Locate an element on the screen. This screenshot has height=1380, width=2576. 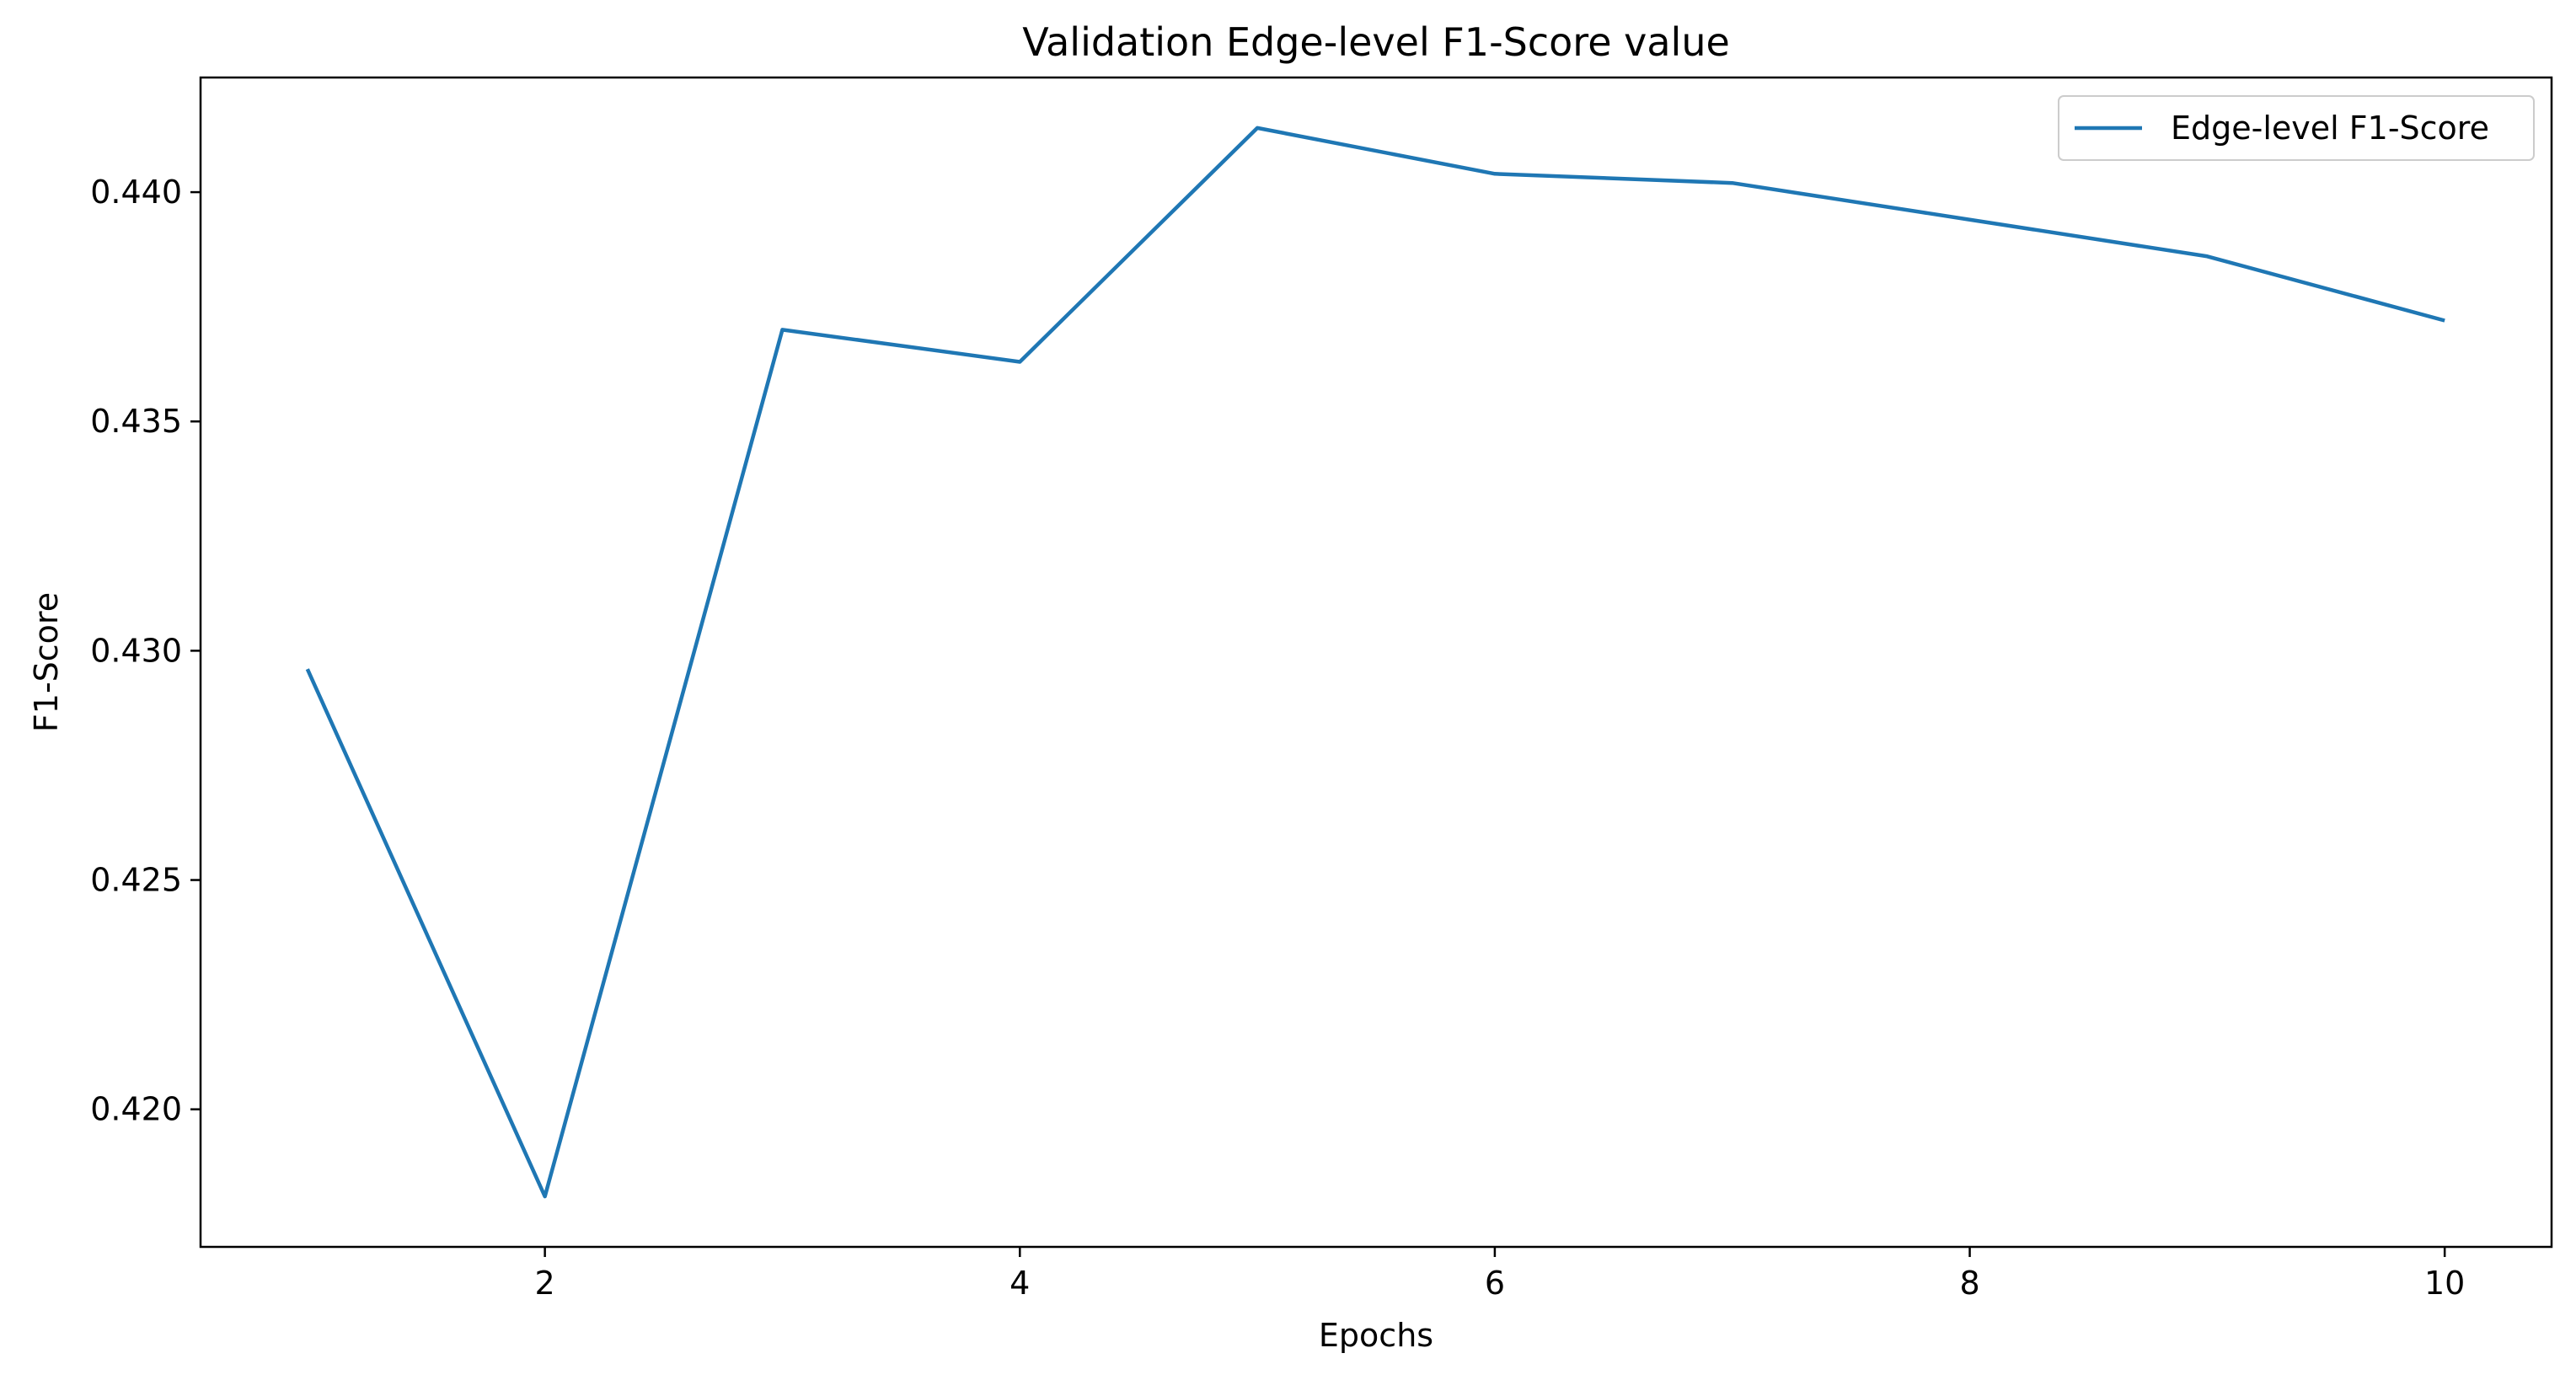
x-tick-label: 10 is located at coordinates (2444, 1283).